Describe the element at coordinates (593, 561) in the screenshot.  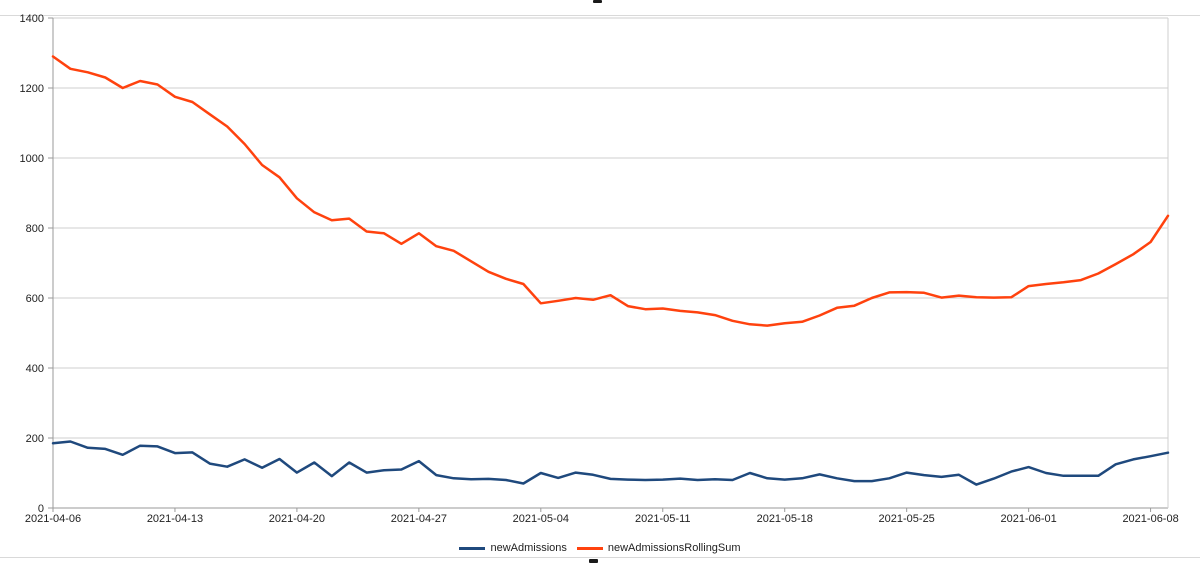
I see `cropped-text-remnant-bottom` at that location.